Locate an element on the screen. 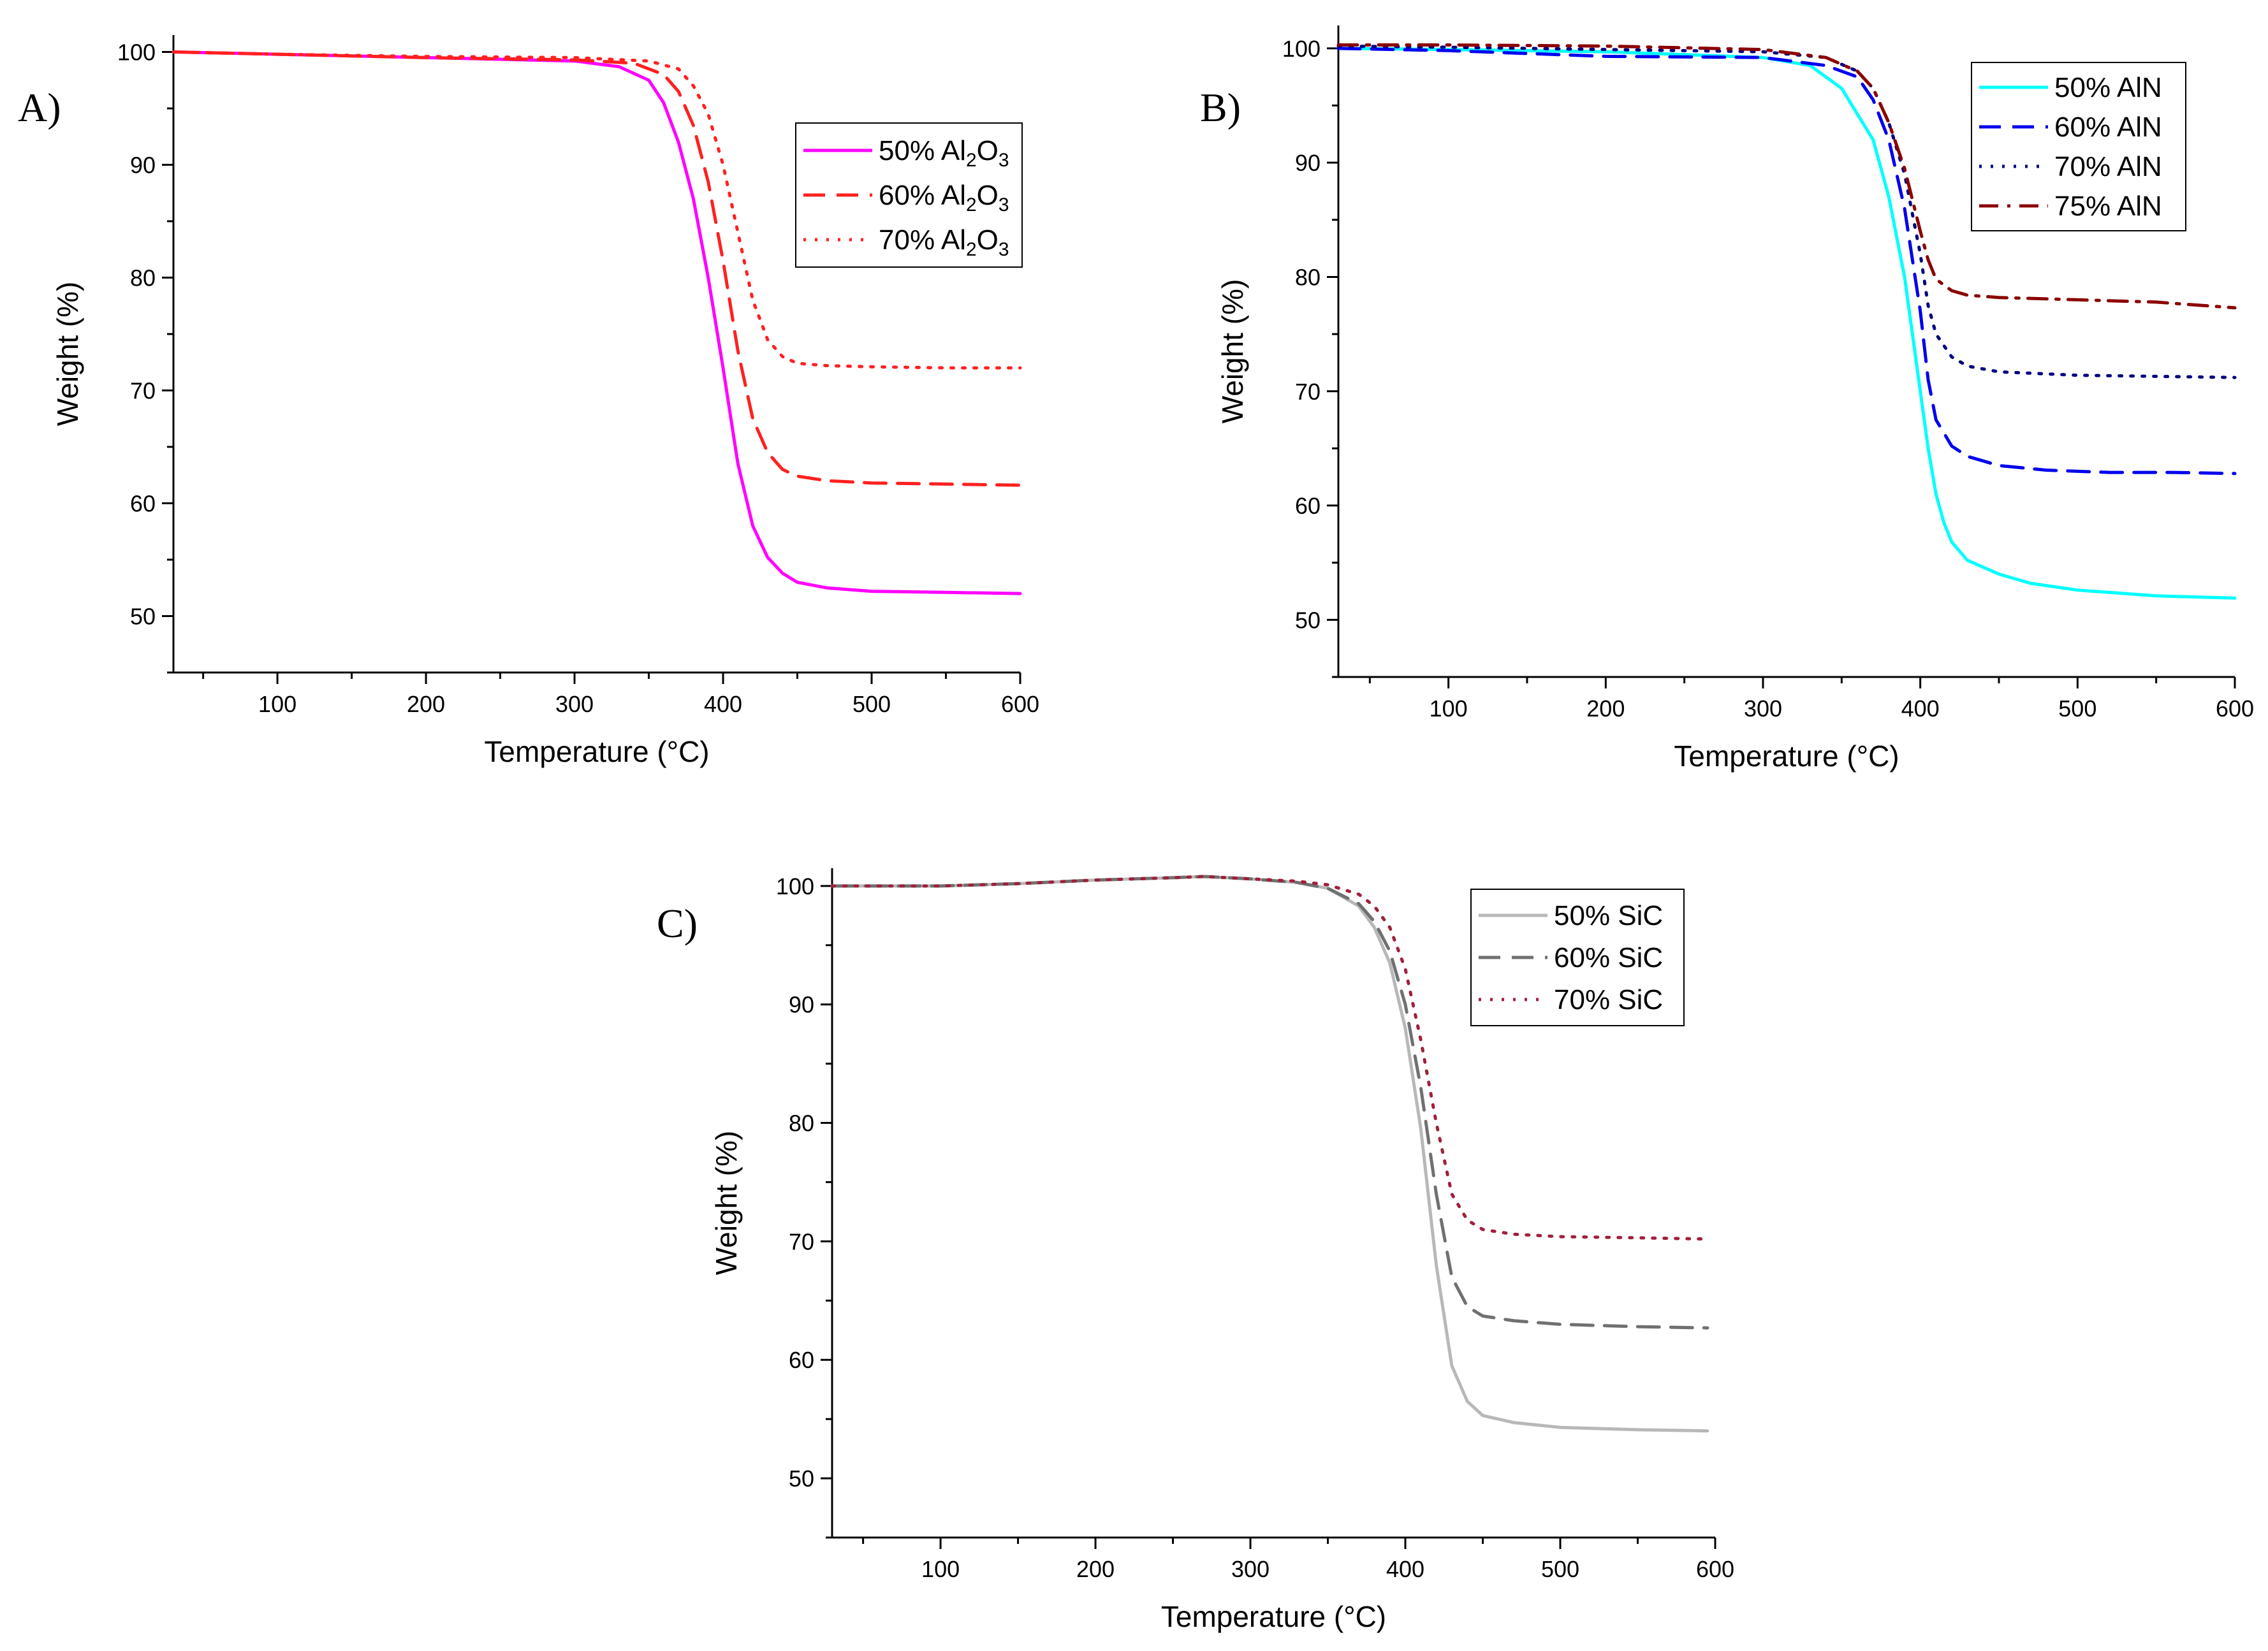 This screenshot has width=2268, height=1651. legend-label: 50% Al2O3 is located at coordinates (944, 153).